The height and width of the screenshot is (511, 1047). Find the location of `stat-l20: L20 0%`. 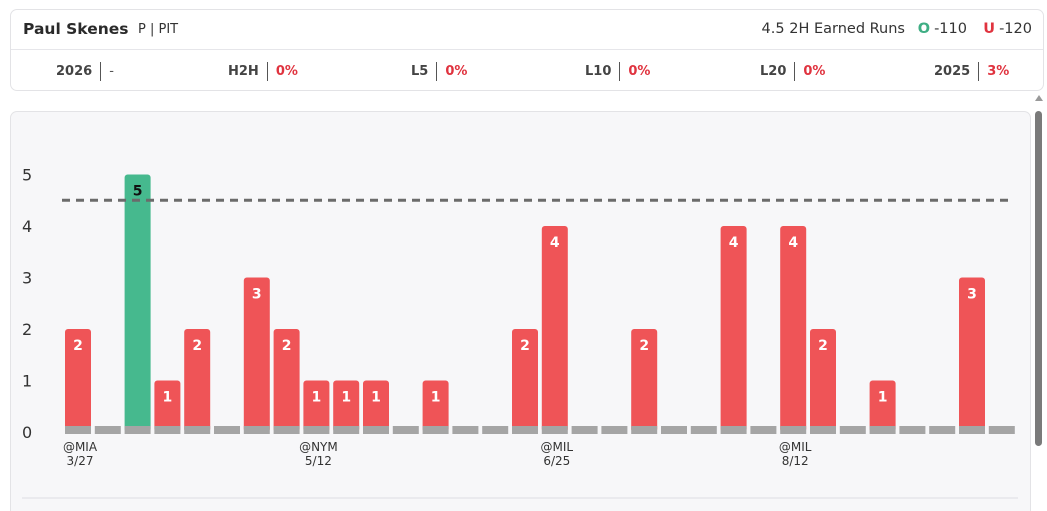

stat-l20: L20 0% is located at coordinates (792, 71).